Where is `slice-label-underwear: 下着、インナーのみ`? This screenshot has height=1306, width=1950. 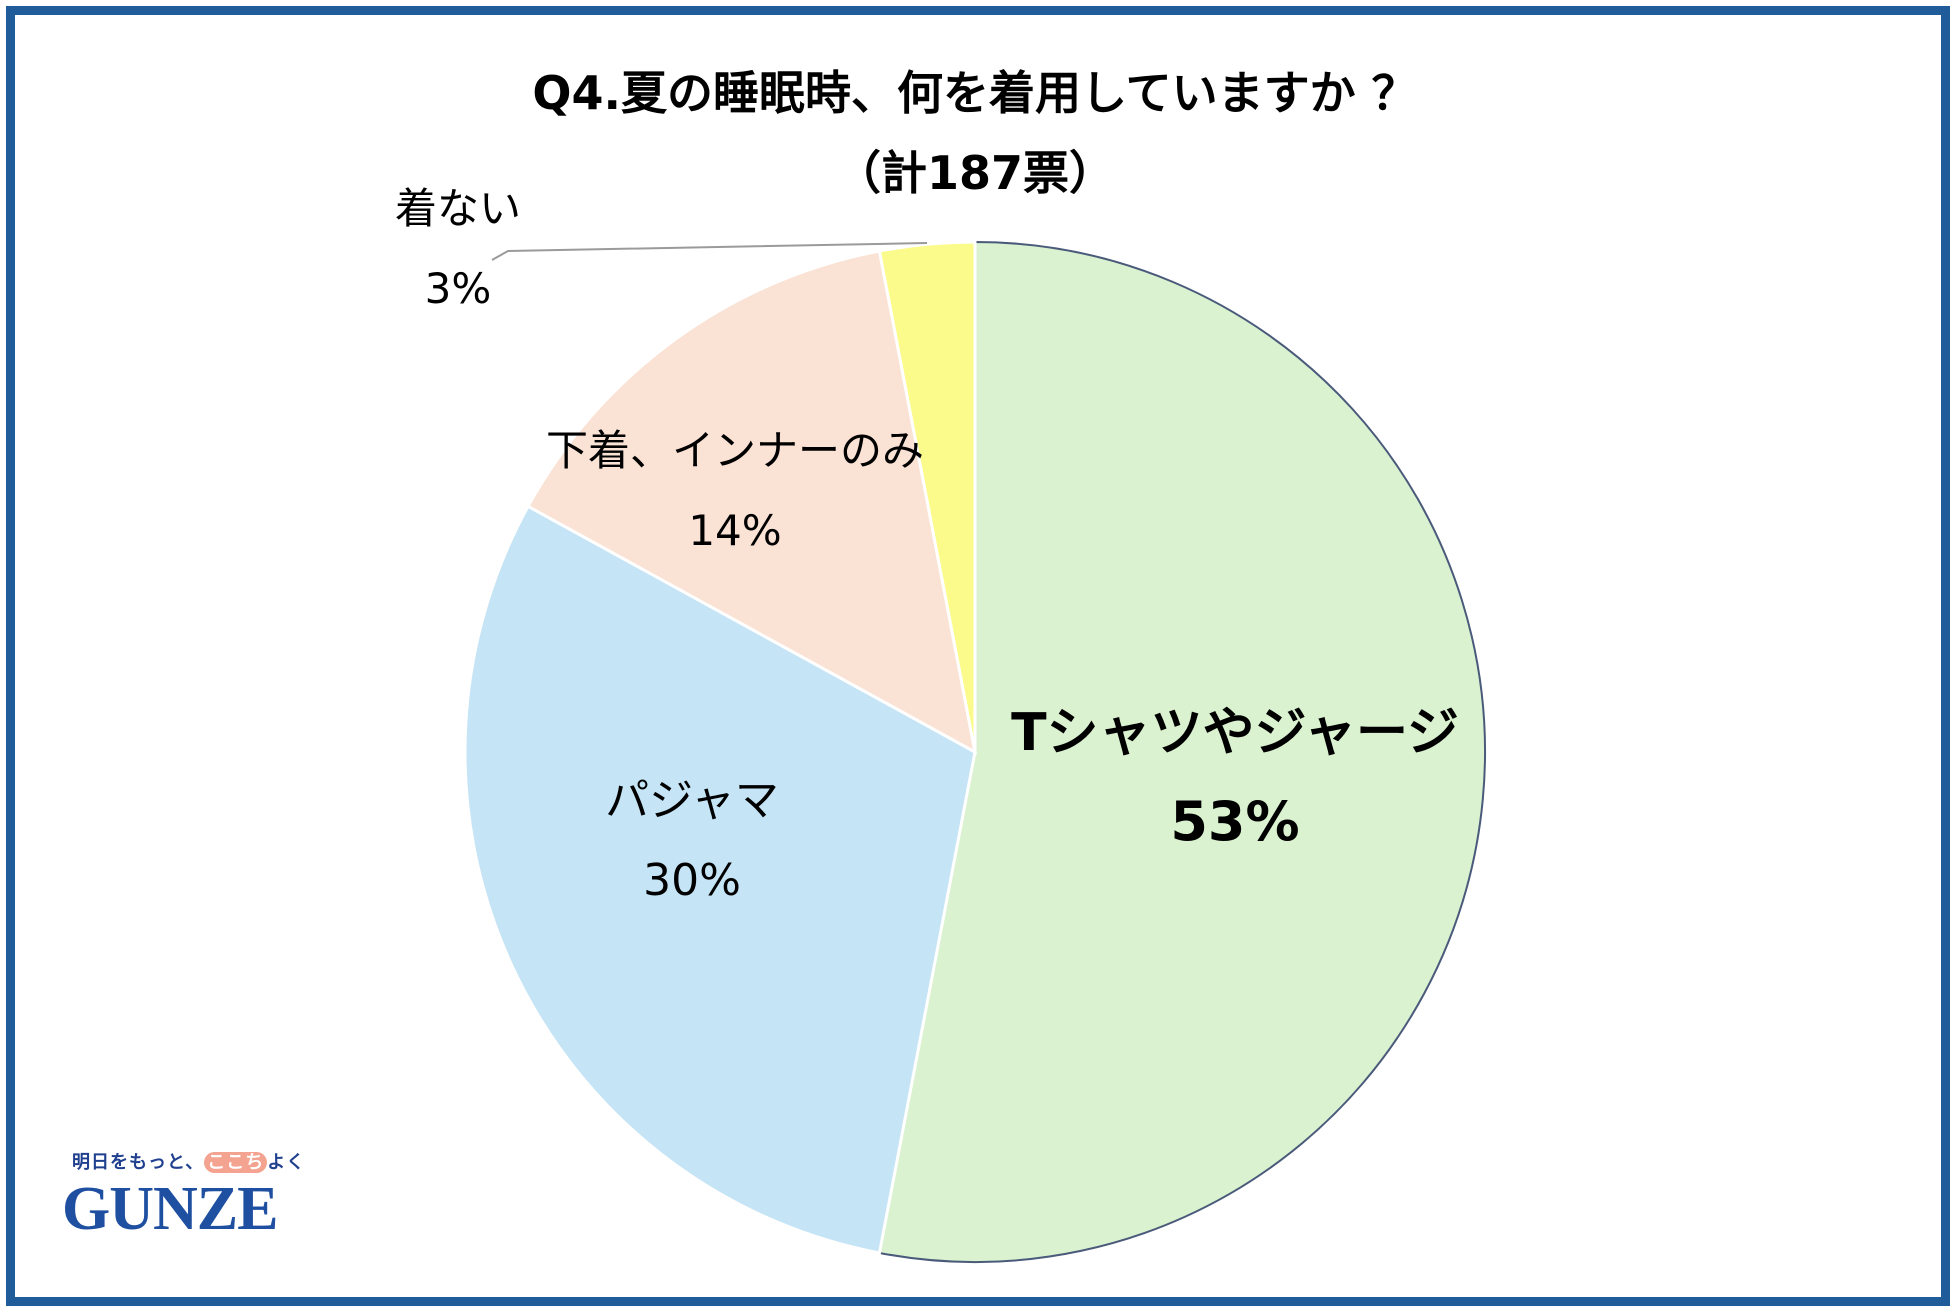 slice-label-underwear: 下着、インナーのみ is located at coordinates (735, 450).